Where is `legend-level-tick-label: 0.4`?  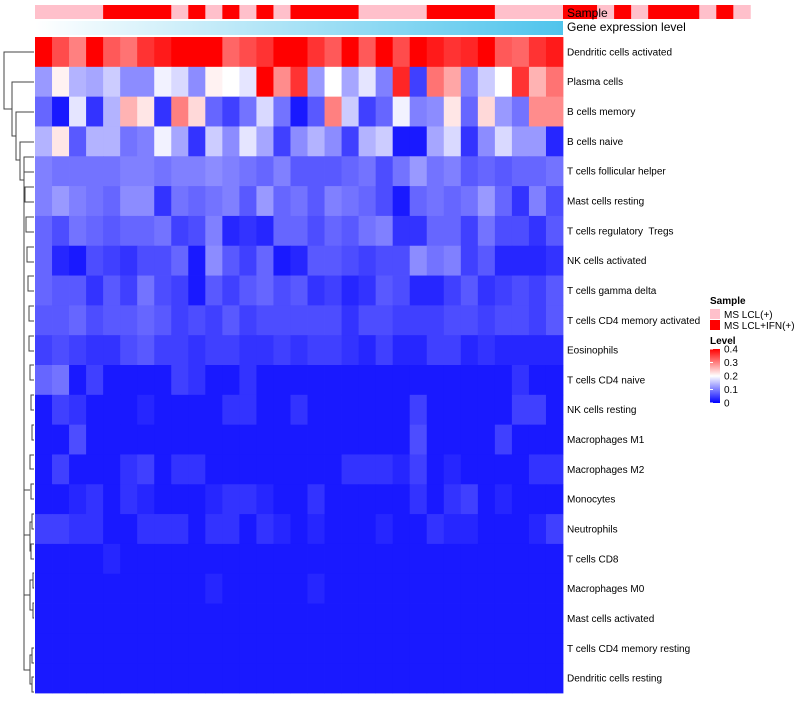
legend-level-tick-label: 0.4 is located at coordinates (731, 350).